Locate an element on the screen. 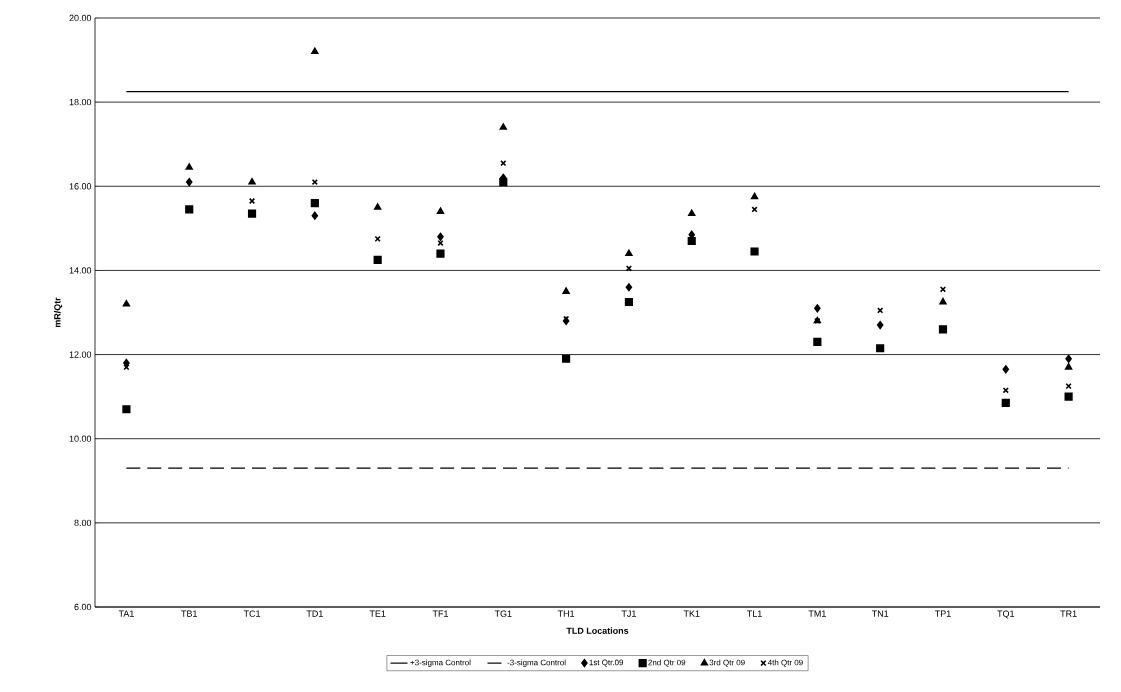 Image resolution: width=1121 pixels, height=692 pixels. x-tick-label: TE1 is located at coordinates (377, 613).